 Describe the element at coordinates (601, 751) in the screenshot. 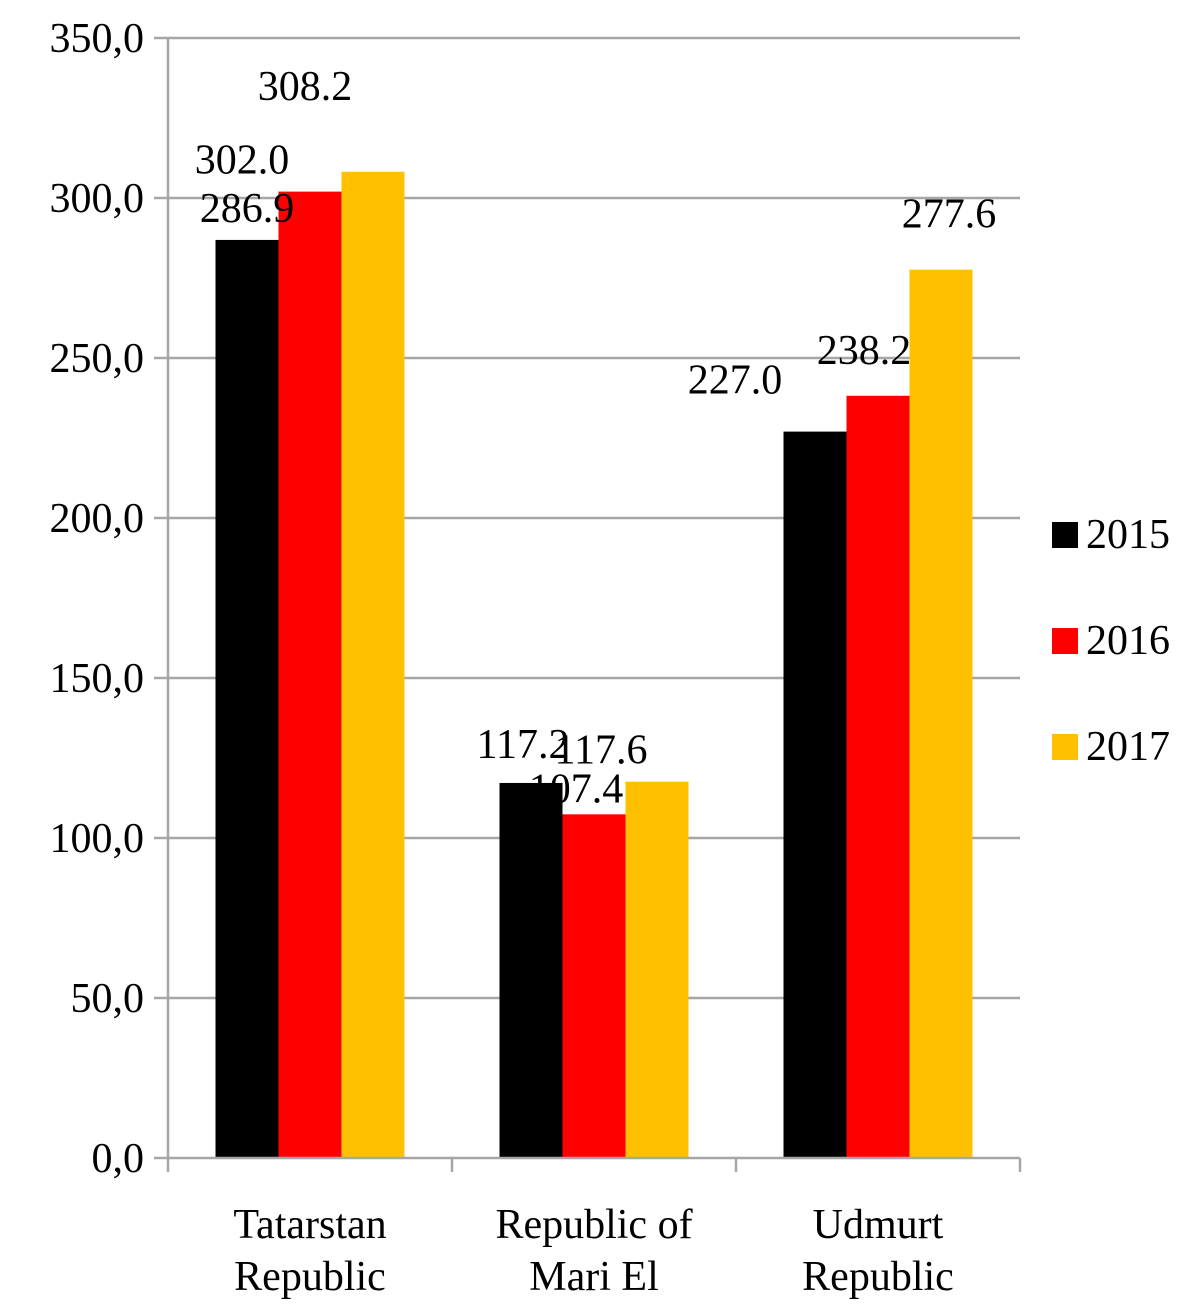

I see `data-label: 117.6` at that location.